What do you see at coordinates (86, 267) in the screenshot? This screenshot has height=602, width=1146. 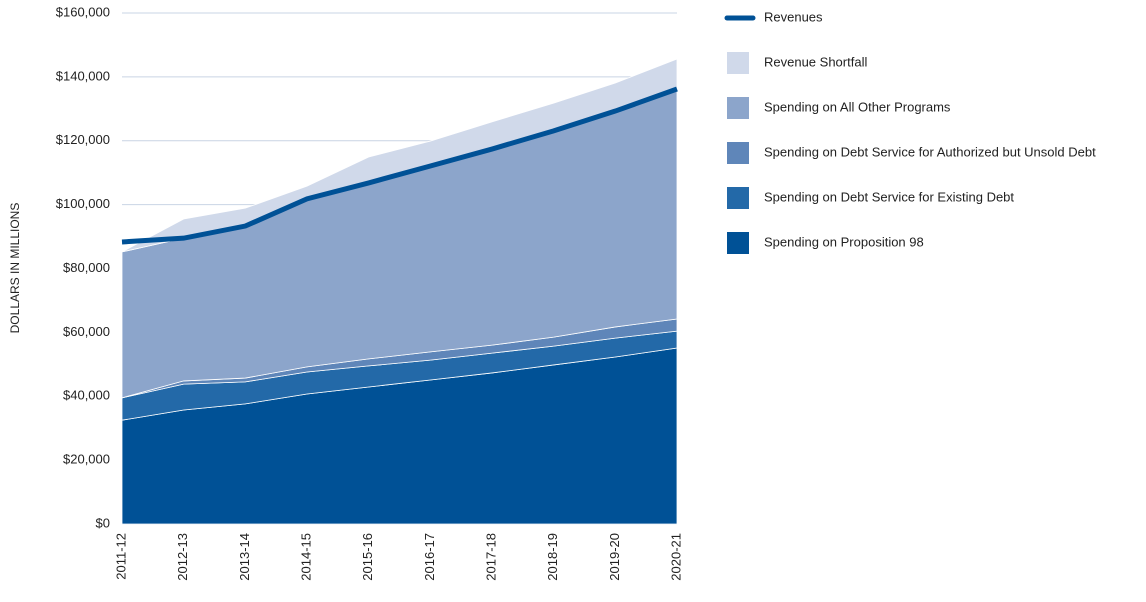 I see `y-tick-label: $80,000` at bounding box center [86, 267].